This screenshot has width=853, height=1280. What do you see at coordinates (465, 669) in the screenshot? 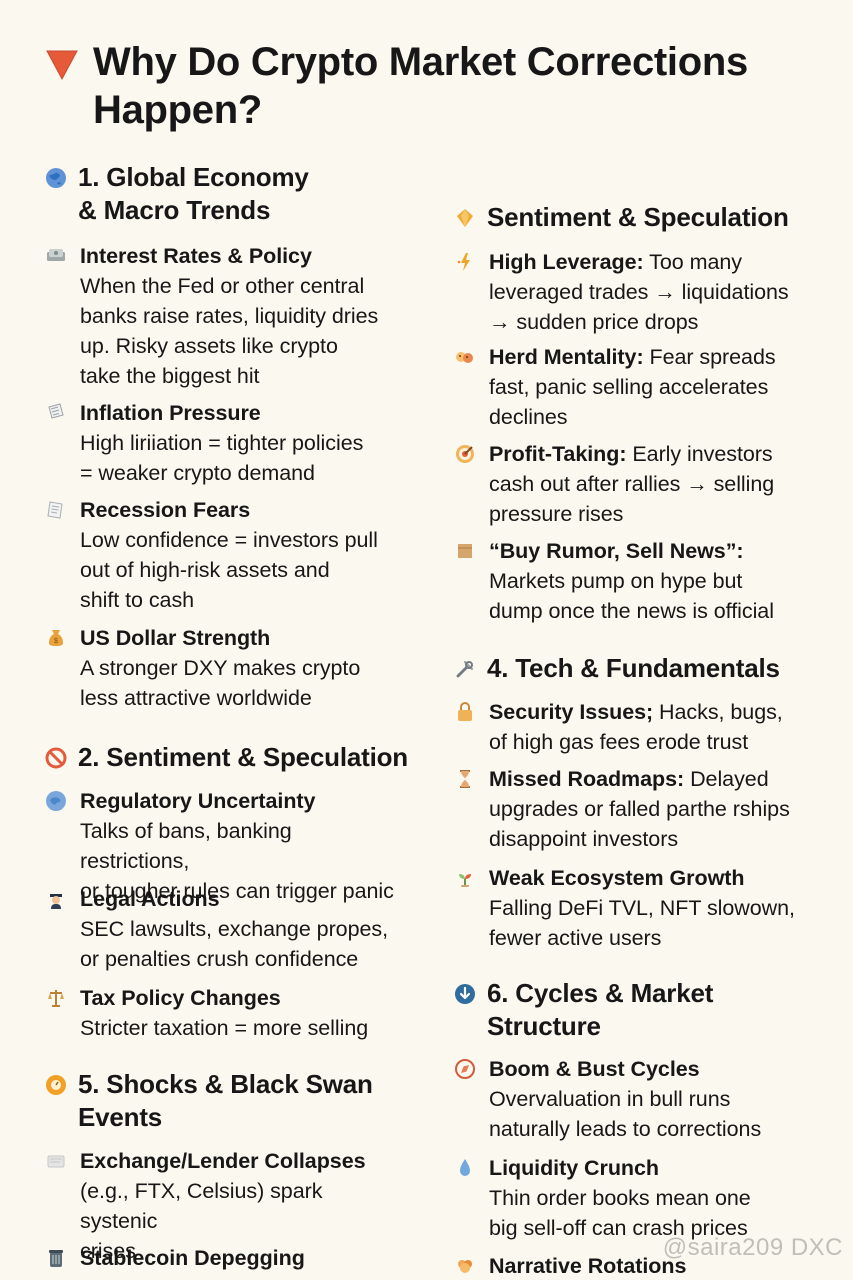
I see `tools-icon` at bounding box center [465, 669].